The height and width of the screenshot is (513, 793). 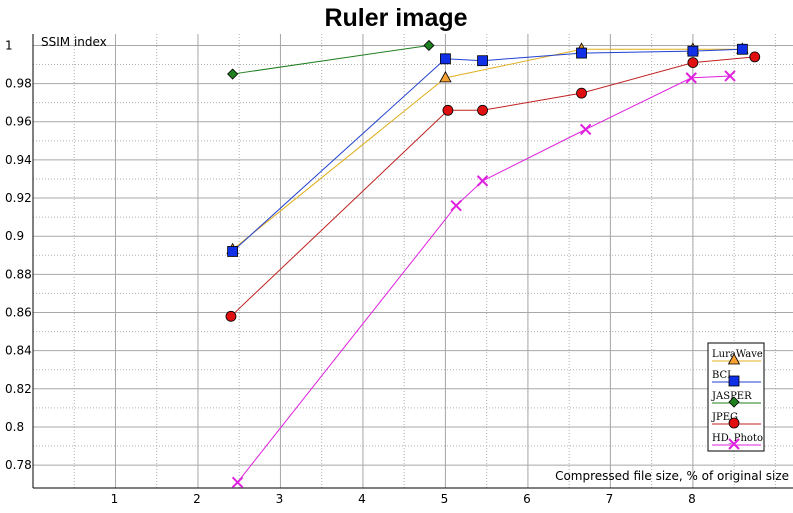 I want to click on legend-marker-lurawave, so click(x=734, y=359).